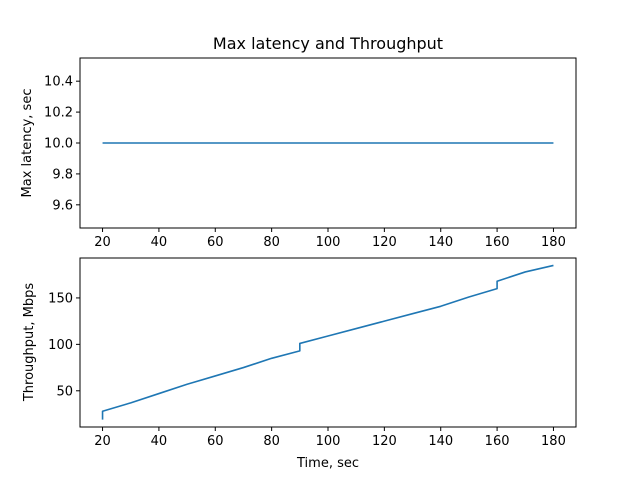  What do you see at coordinates (58, 113) in the screenshot?
I see `latency-y-tick-label: 10.2` at bounding box center [58, 113].